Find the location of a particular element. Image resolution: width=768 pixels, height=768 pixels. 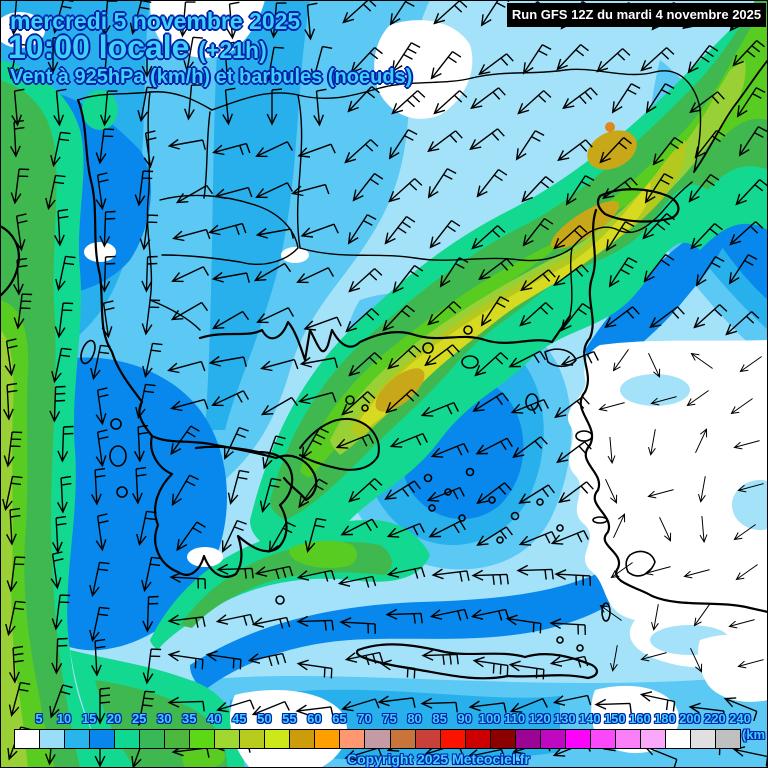

coastline-attica is located at coordinates (296, 478).